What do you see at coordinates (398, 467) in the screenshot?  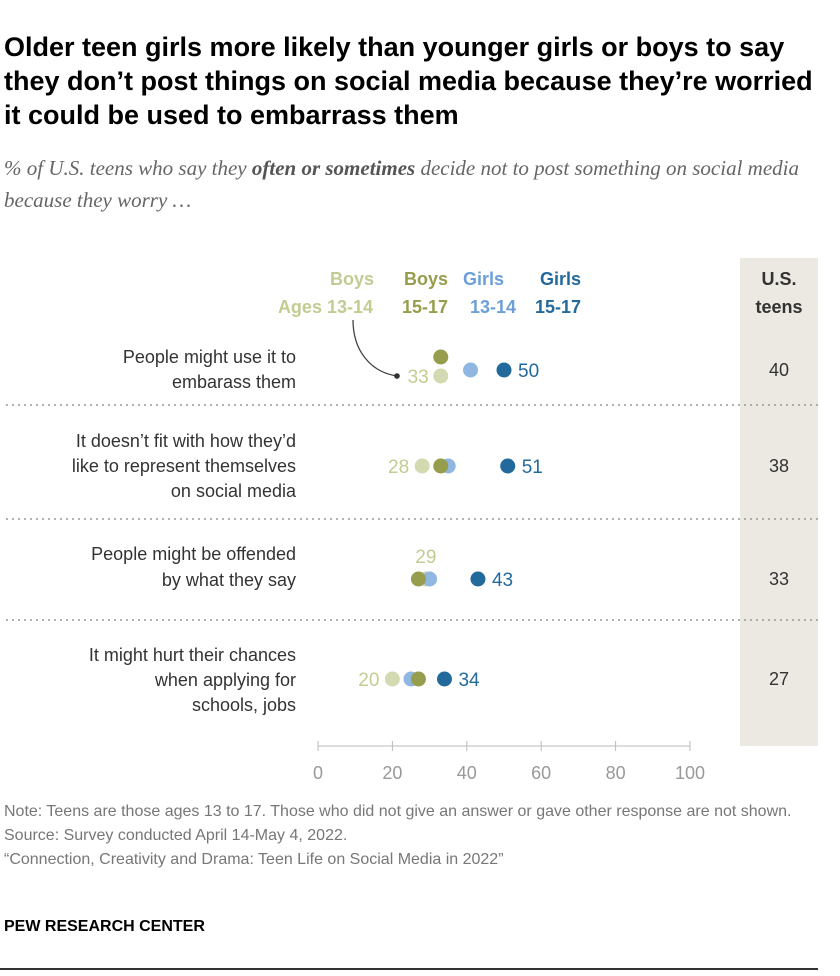 I see `data-label: 28` at bounding box center [398, 467].